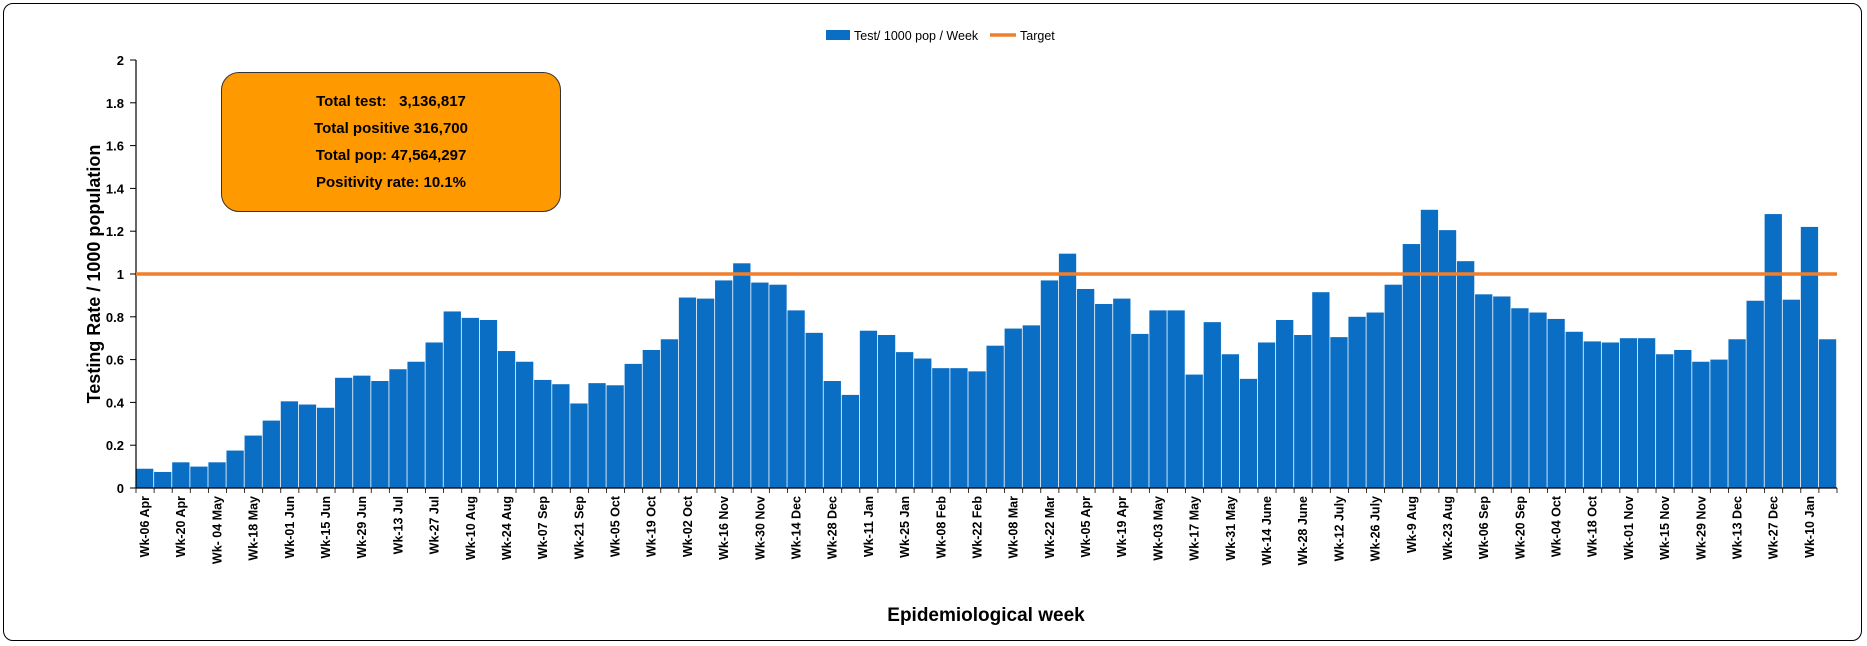  Describe the element at coordinates (1629, 528) in the screenshot. I see `x-tick-label: Wk-01 Nov` at that location.